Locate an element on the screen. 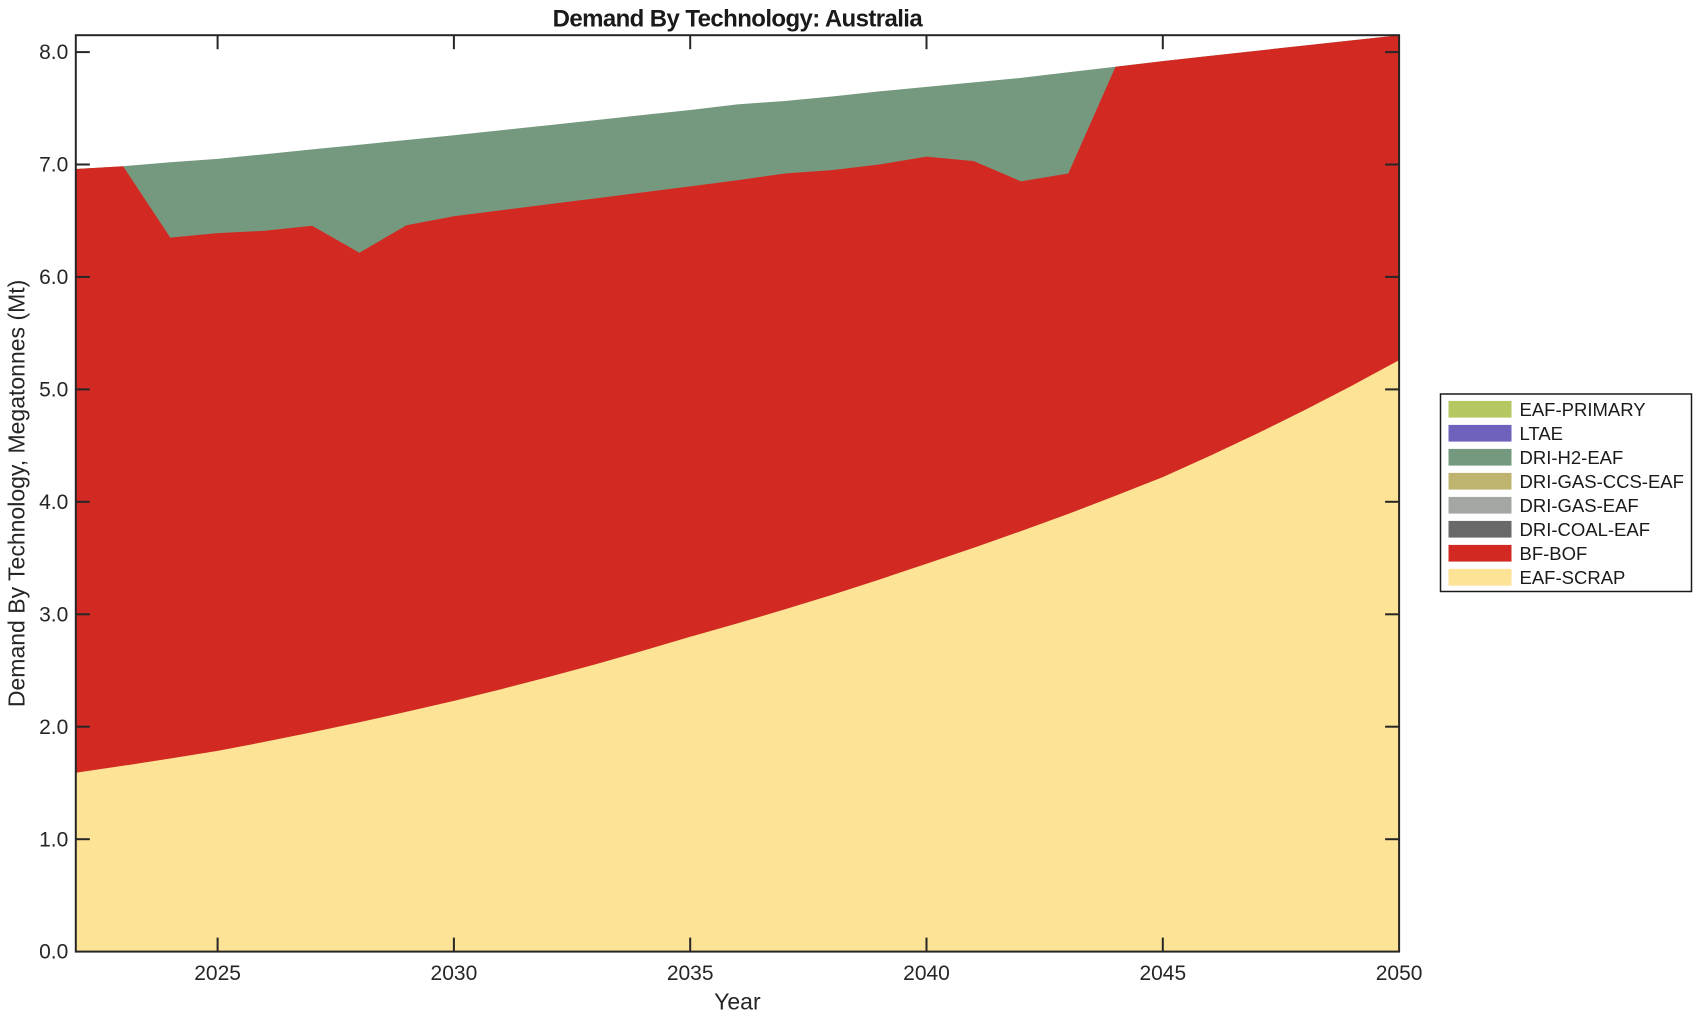 The height and width of the screenshot is (1025, 1703). svg-text: 7.0 is located at coordinates (53, 165).